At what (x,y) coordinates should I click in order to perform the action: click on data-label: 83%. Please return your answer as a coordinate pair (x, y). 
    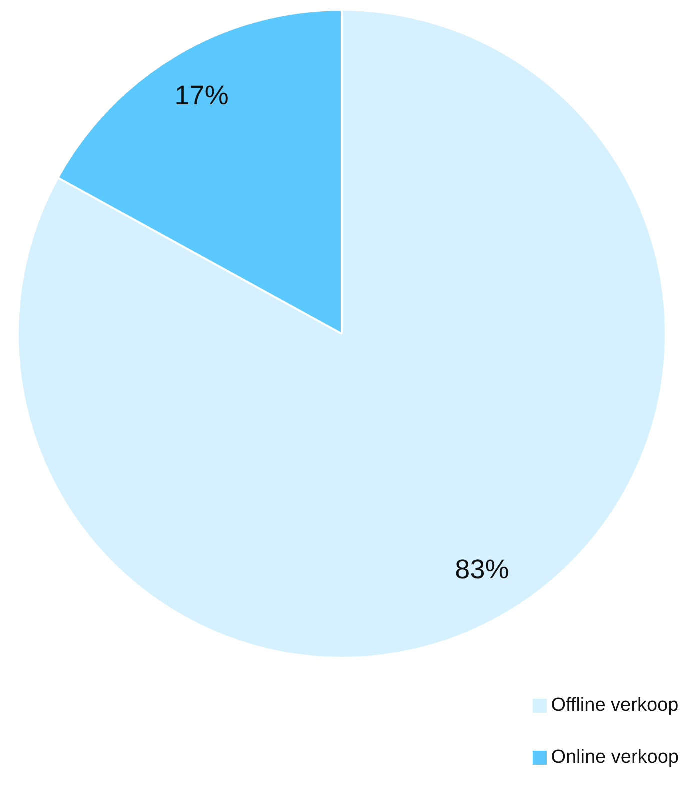
    Looking at the image, I should click on (482, 569).